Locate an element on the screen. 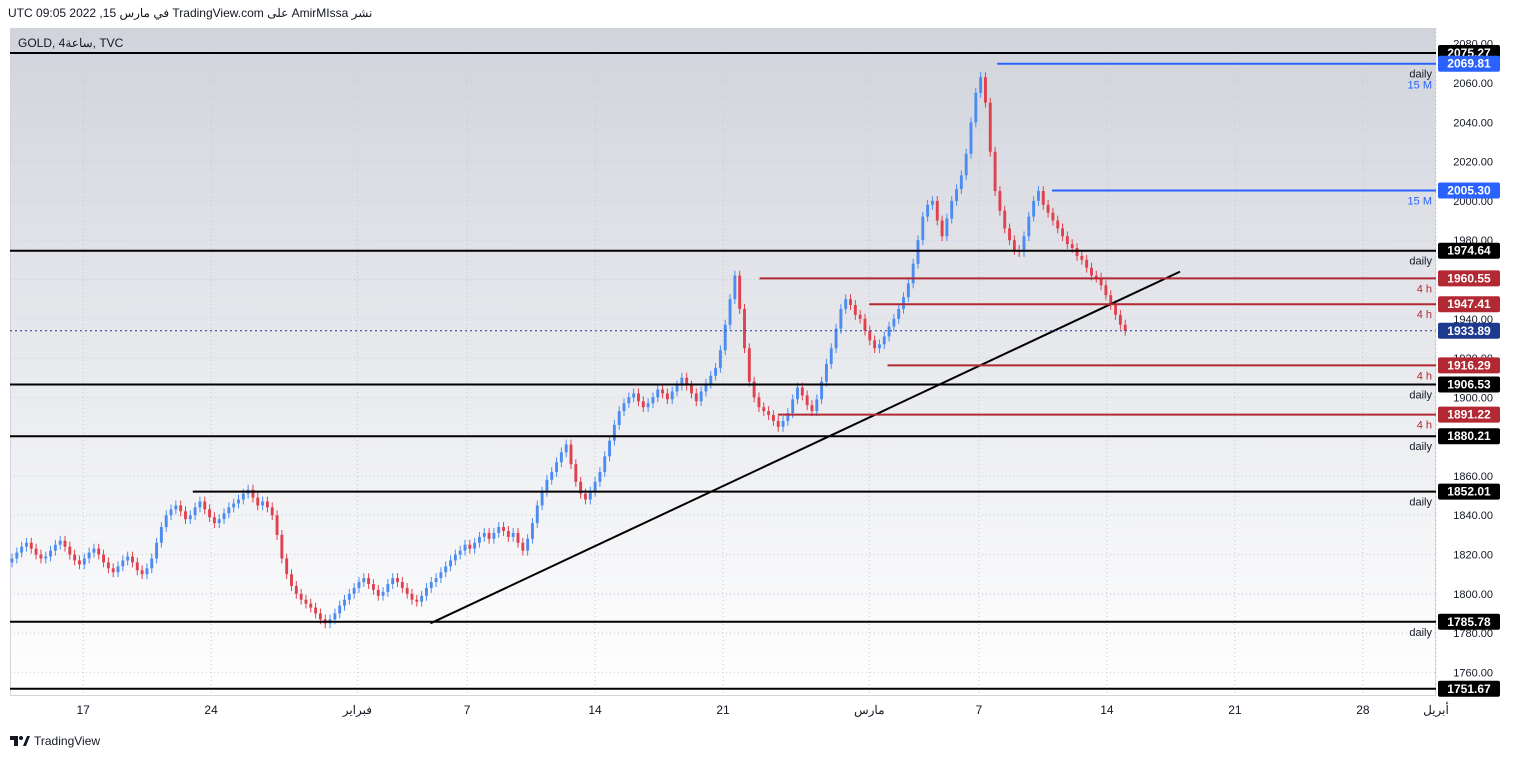 The image size is (1514, 759). level-price-label: 1852.01 is located at coordinates (1469, 492).